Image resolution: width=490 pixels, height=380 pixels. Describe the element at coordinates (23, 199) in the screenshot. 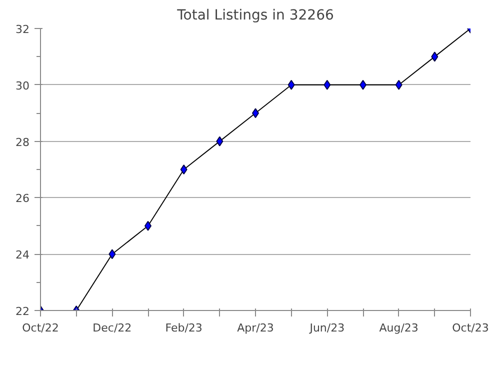

I see `y-tick-label: 26` at that location.